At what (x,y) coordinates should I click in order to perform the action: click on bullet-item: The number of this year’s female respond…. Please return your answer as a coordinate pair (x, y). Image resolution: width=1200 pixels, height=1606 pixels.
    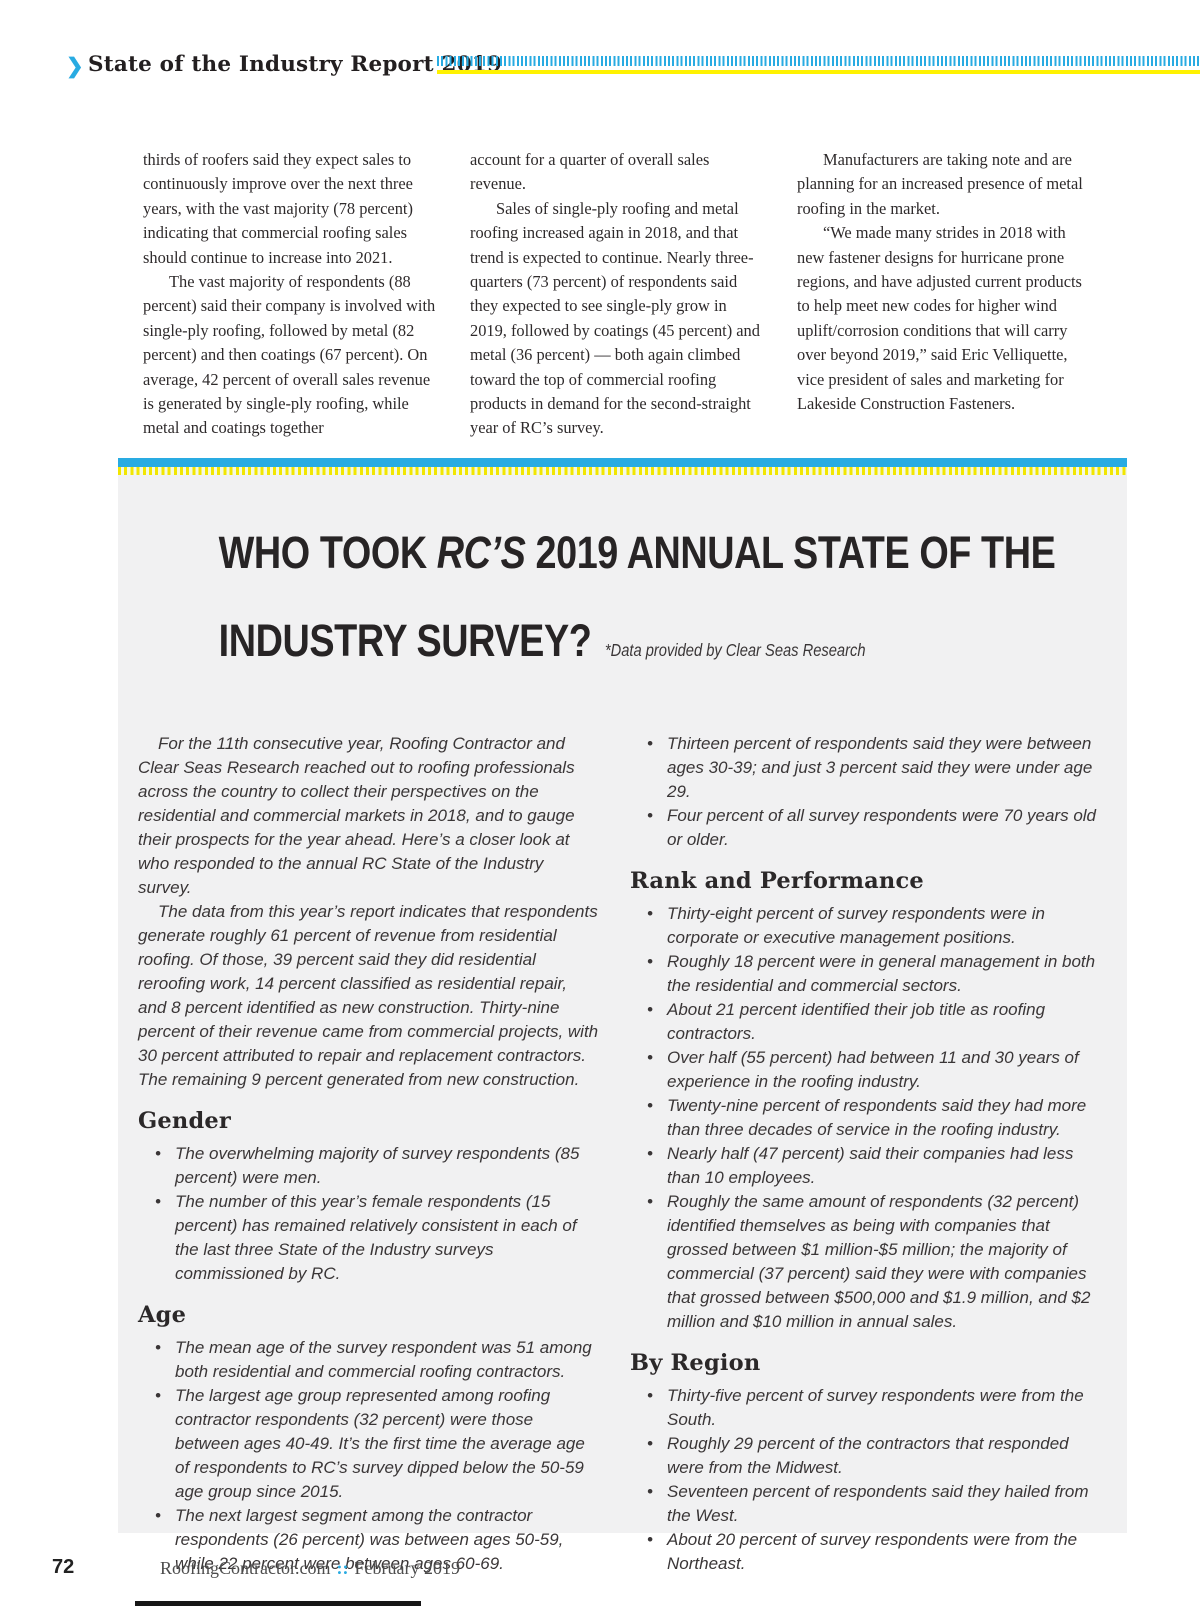
    Looking at the image, I should click on (369, 1238).